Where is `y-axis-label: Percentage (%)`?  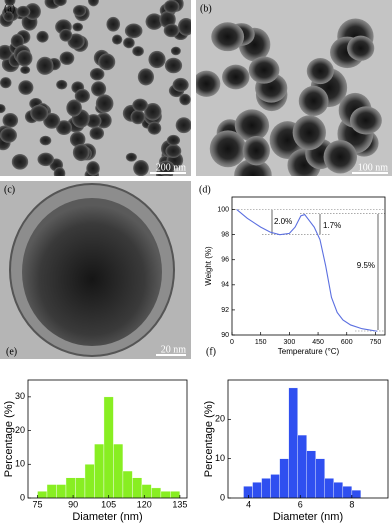 y-axis-label: Percentage (%) is located at coordinates (209, 439).